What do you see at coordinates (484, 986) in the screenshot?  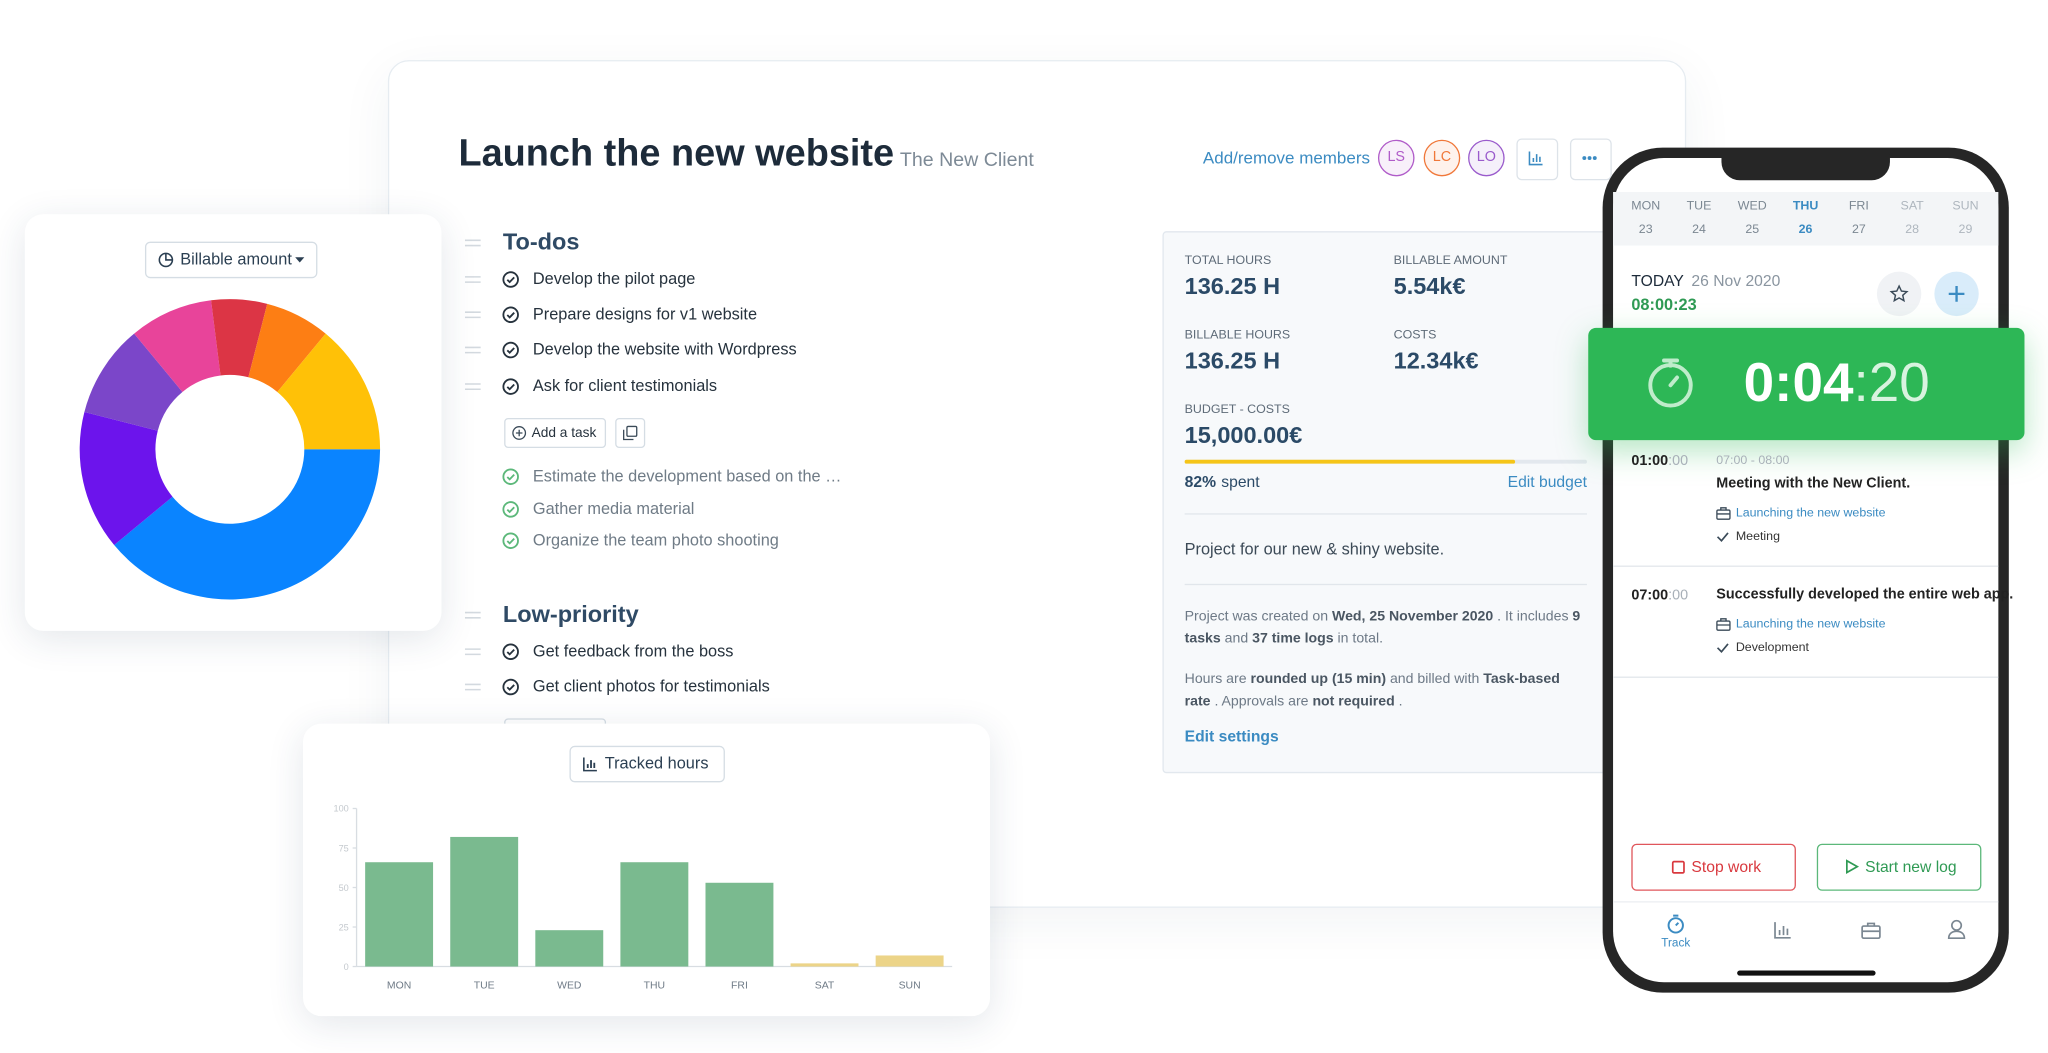 I see `x-tick-label: TUE` at bounding box center [484, 986].